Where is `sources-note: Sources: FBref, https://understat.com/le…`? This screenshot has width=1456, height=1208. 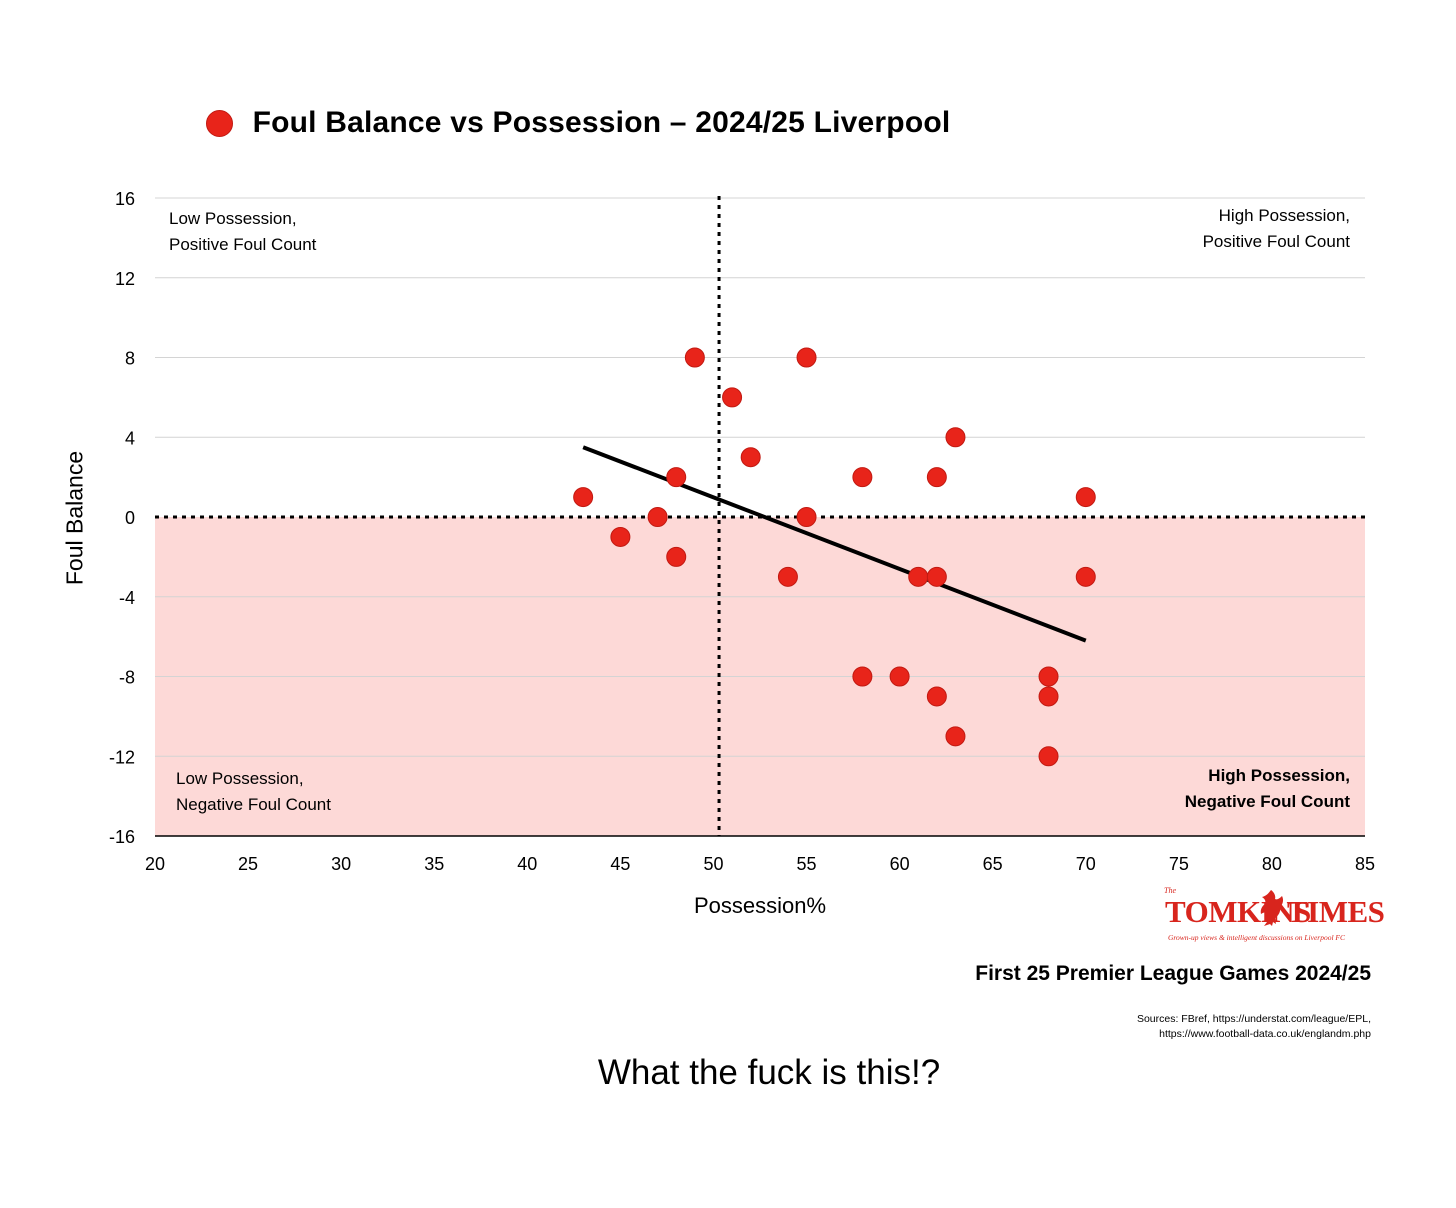
sources-note: Sources: FBref, https://understat.com/le… is located at coordinates (1254, 1027).